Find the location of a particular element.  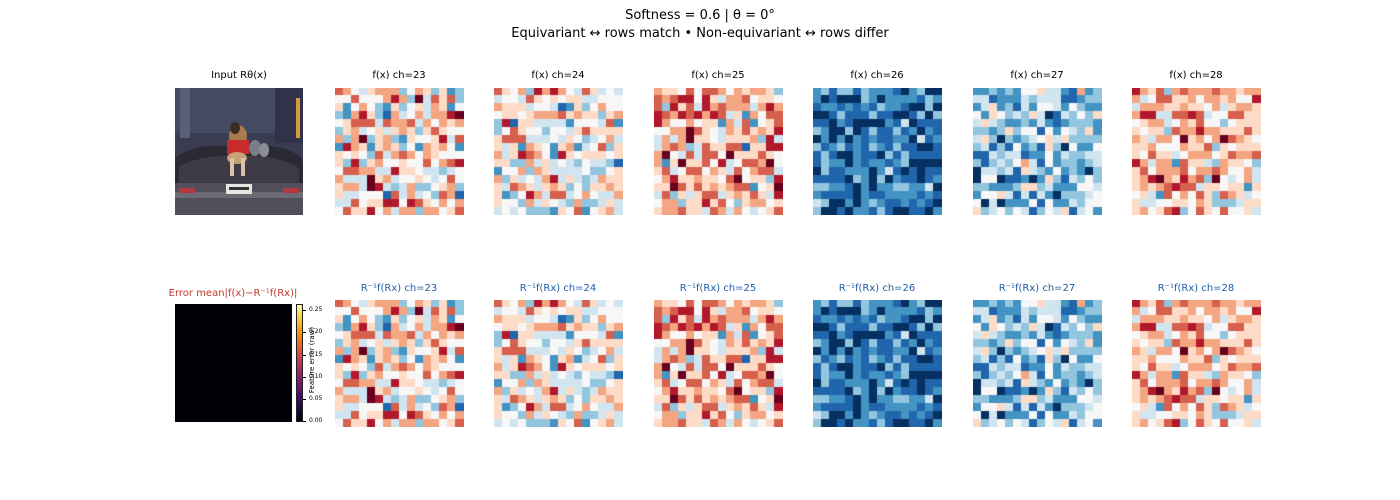

heatmap-rfrx-ch25 is located at coordinates (718, 363).